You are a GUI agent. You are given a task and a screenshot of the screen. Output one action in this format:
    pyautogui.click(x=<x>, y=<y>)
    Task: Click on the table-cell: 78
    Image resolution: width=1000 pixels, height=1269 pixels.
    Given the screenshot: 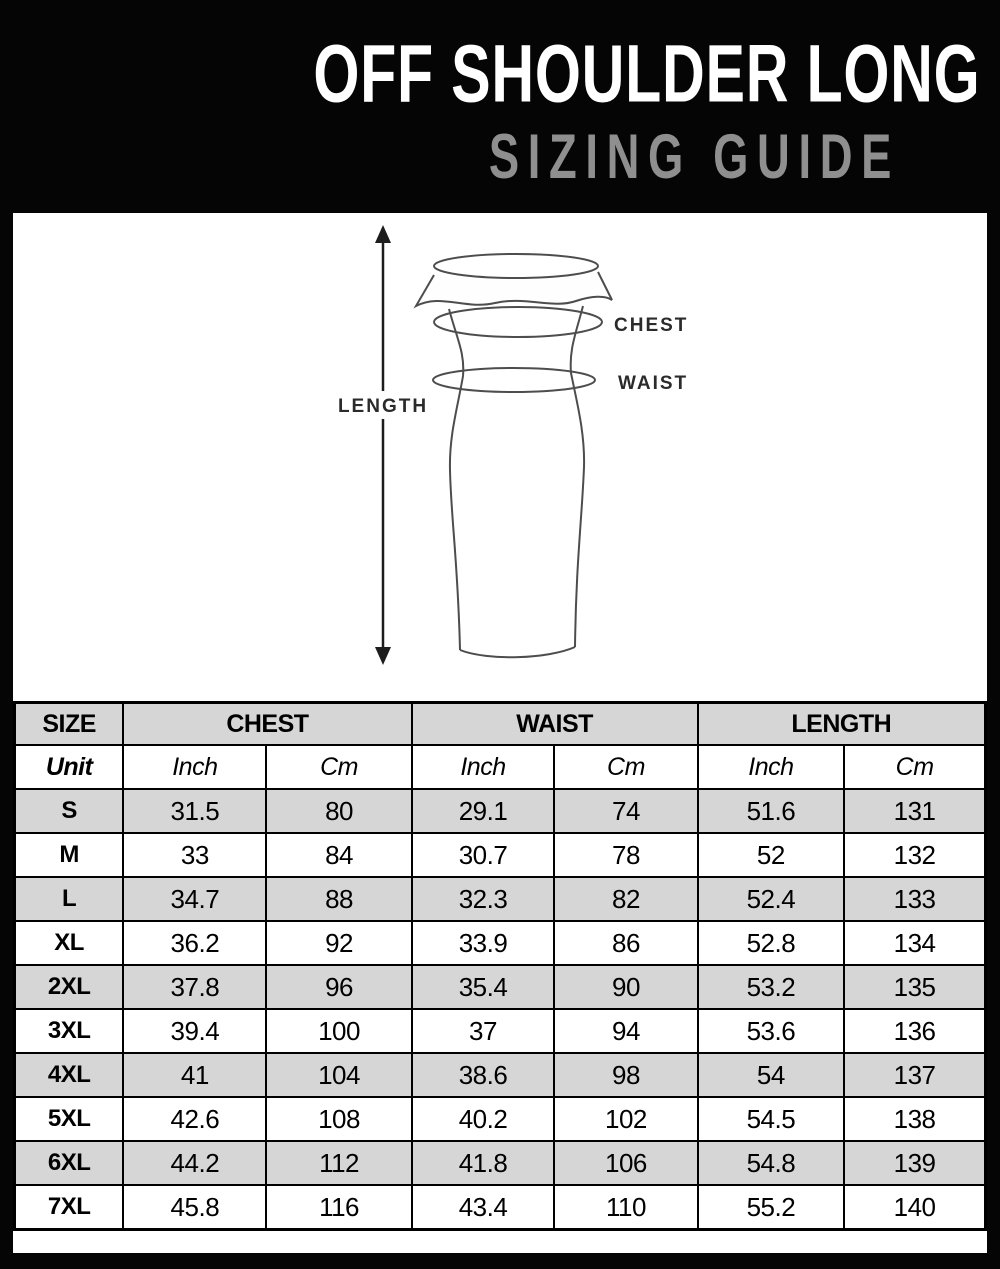 What is the action you would take?
    pyautogui.click(x=626, y=855)
    